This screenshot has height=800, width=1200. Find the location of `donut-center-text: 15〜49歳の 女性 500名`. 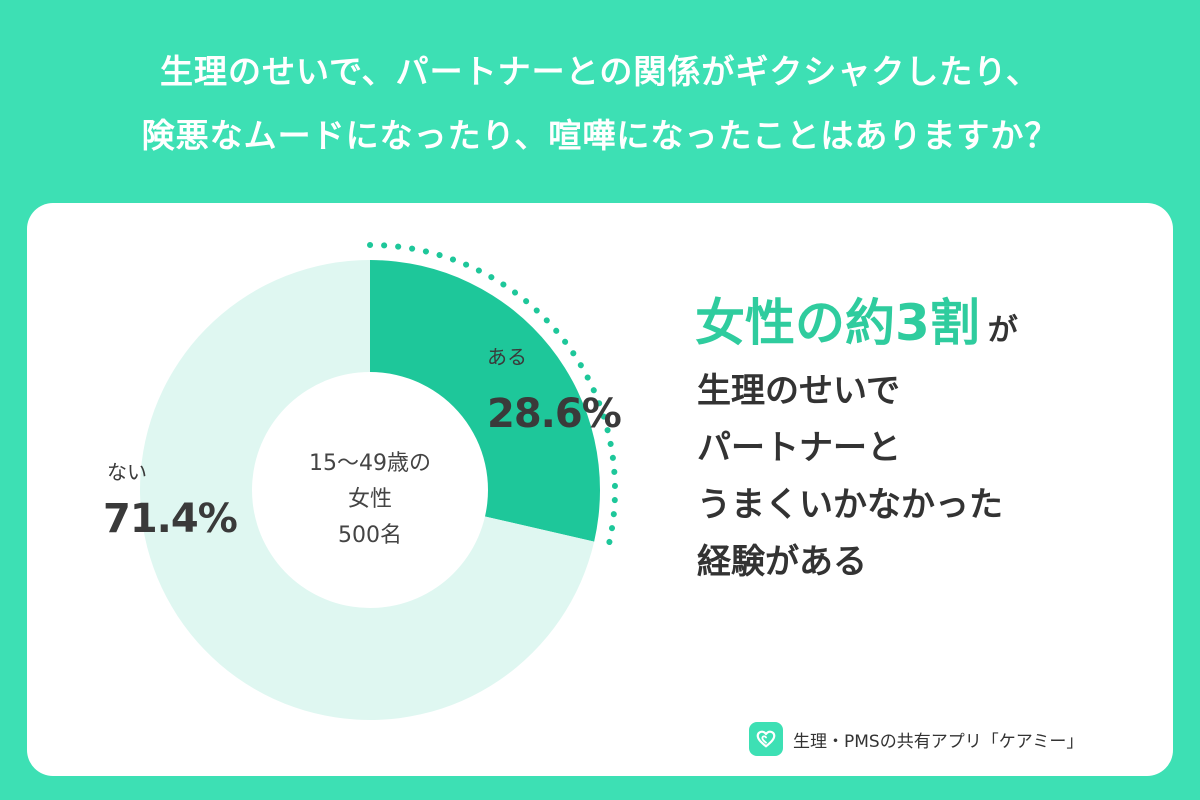

donut-center-text: 15〜49歳の 女性 500名 is located at coordinates (370, 500).